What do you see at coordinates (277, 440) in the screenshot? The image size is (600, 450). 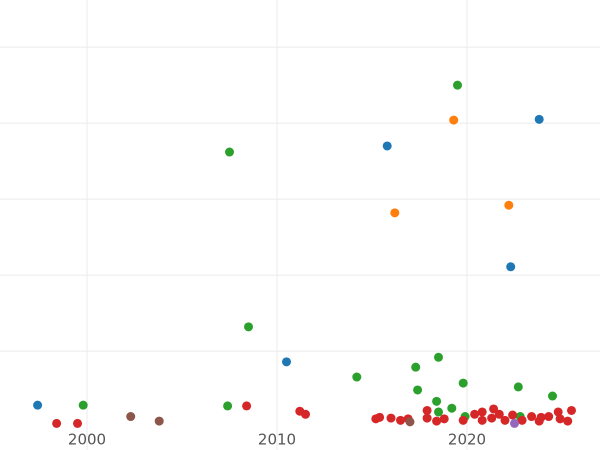 I see `x-tick-label: 2010` at bounding box center [277, 440].